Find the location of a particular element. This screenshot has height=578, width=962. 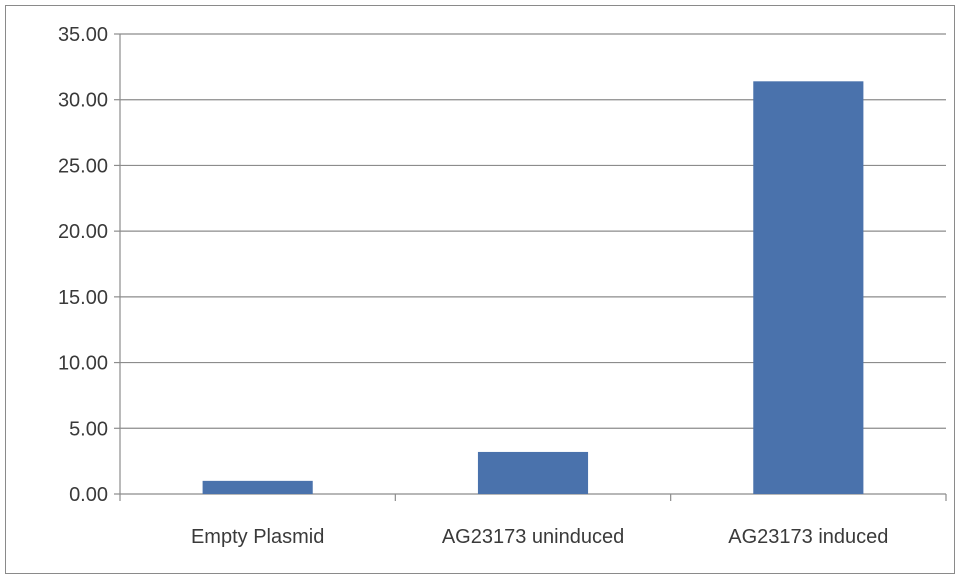

x-tick-label: AG23173 induced is located at coordinates (808, 537).